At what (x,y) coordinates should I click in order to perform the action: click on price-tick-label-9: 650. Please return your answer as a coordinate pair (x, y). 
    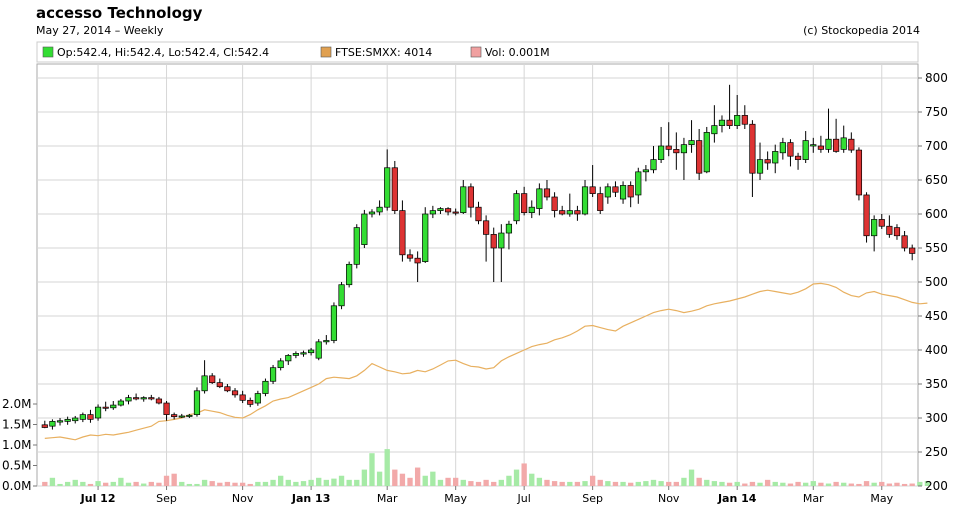
    Looking at the image, I should click on (936, 180).